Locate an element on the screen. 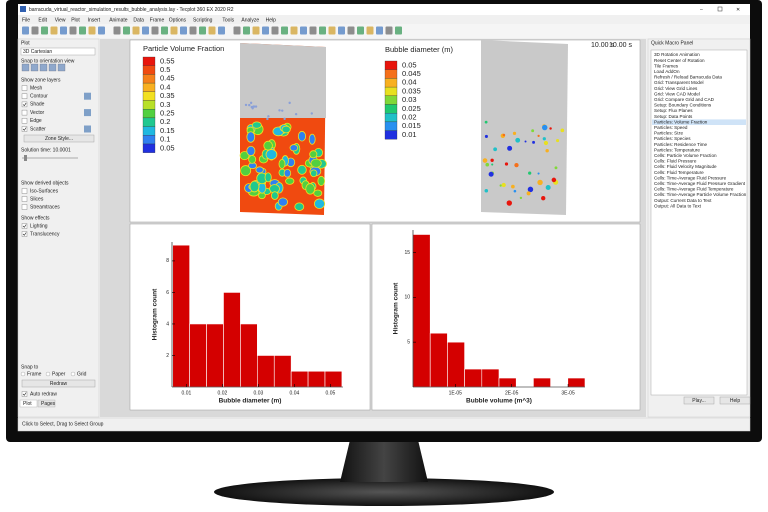  radio-label: Frame is located at coordinates (34, 374).